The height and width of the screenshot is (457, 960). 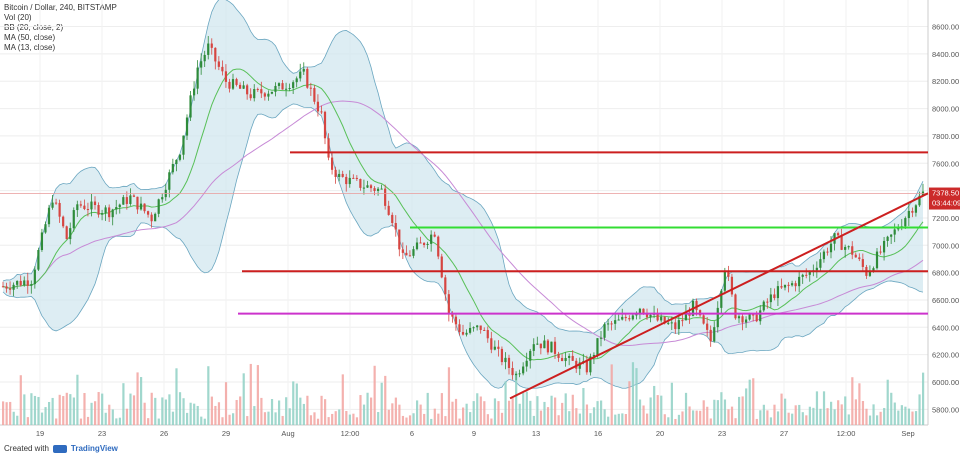 I want to click on x-tick-label: 23, so click(x=102, y=433).